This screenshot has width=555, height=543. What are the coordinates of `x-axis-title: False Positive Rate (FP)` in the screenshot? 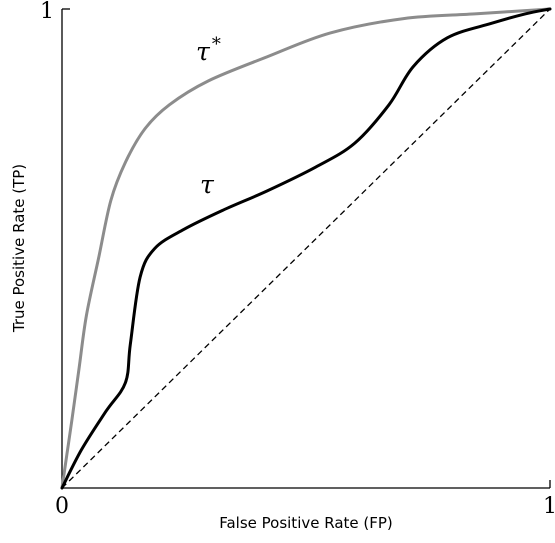 It's located at (306, 523).